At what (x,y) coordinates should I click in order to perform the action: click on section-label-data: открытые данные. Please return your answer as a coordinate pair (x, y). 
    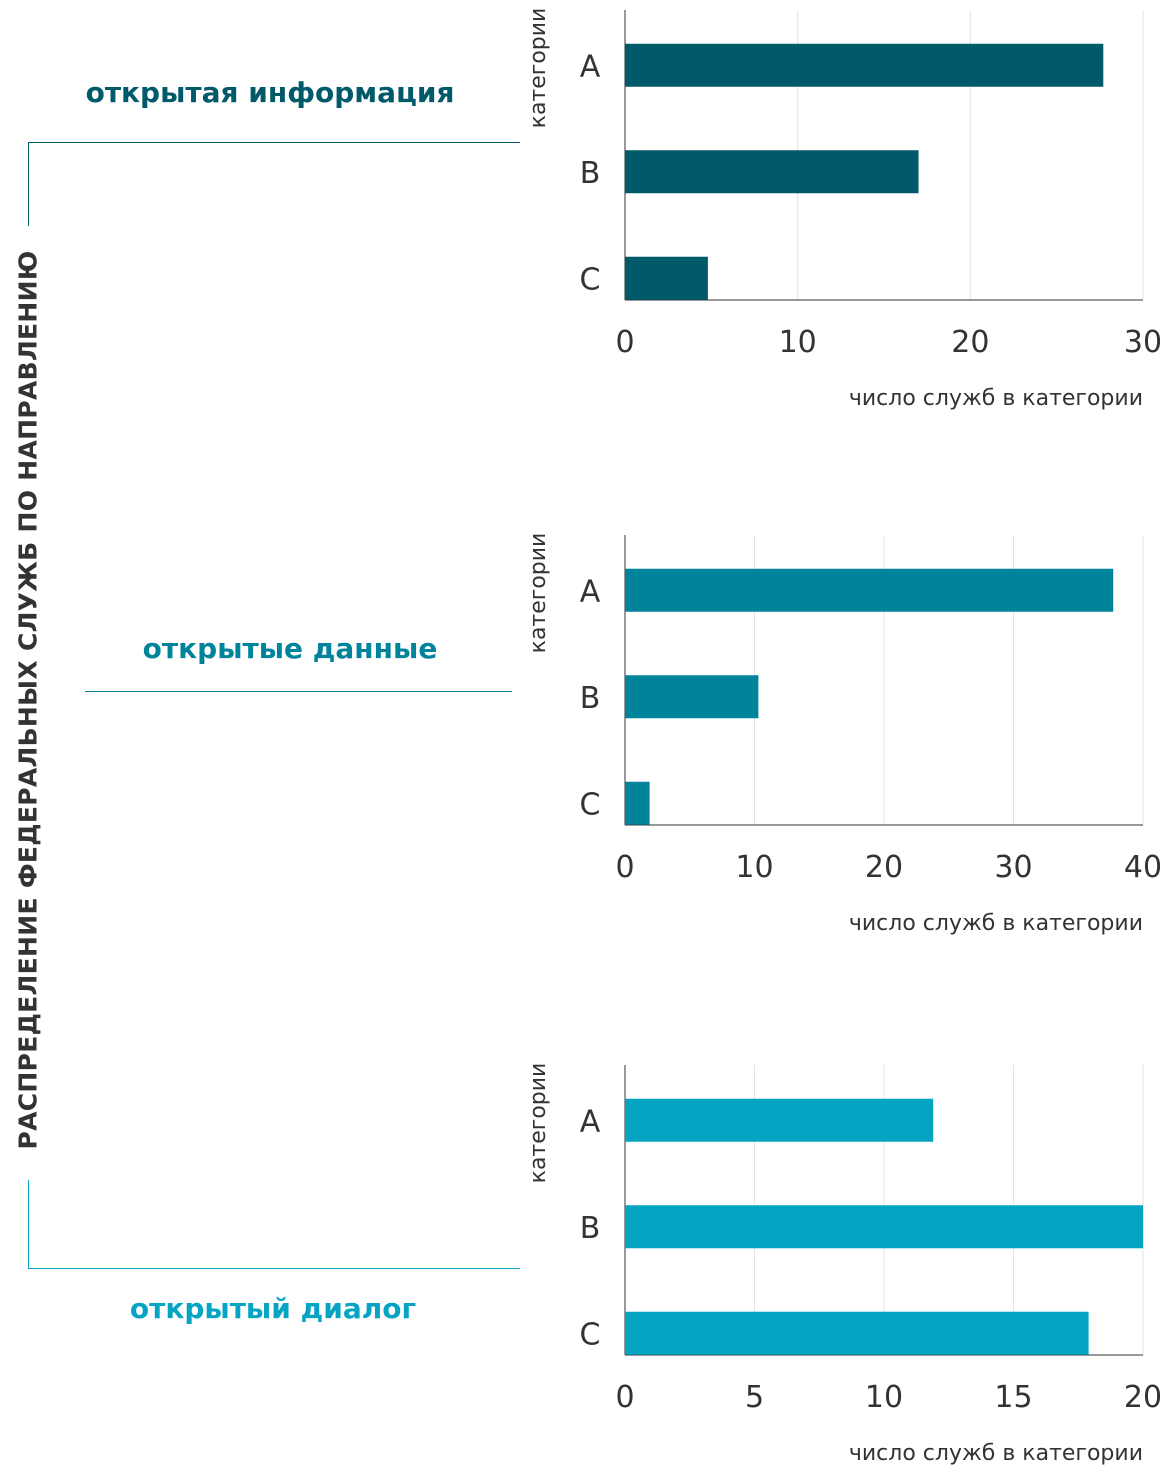
    Looking at the image, I should click on (290, 648).